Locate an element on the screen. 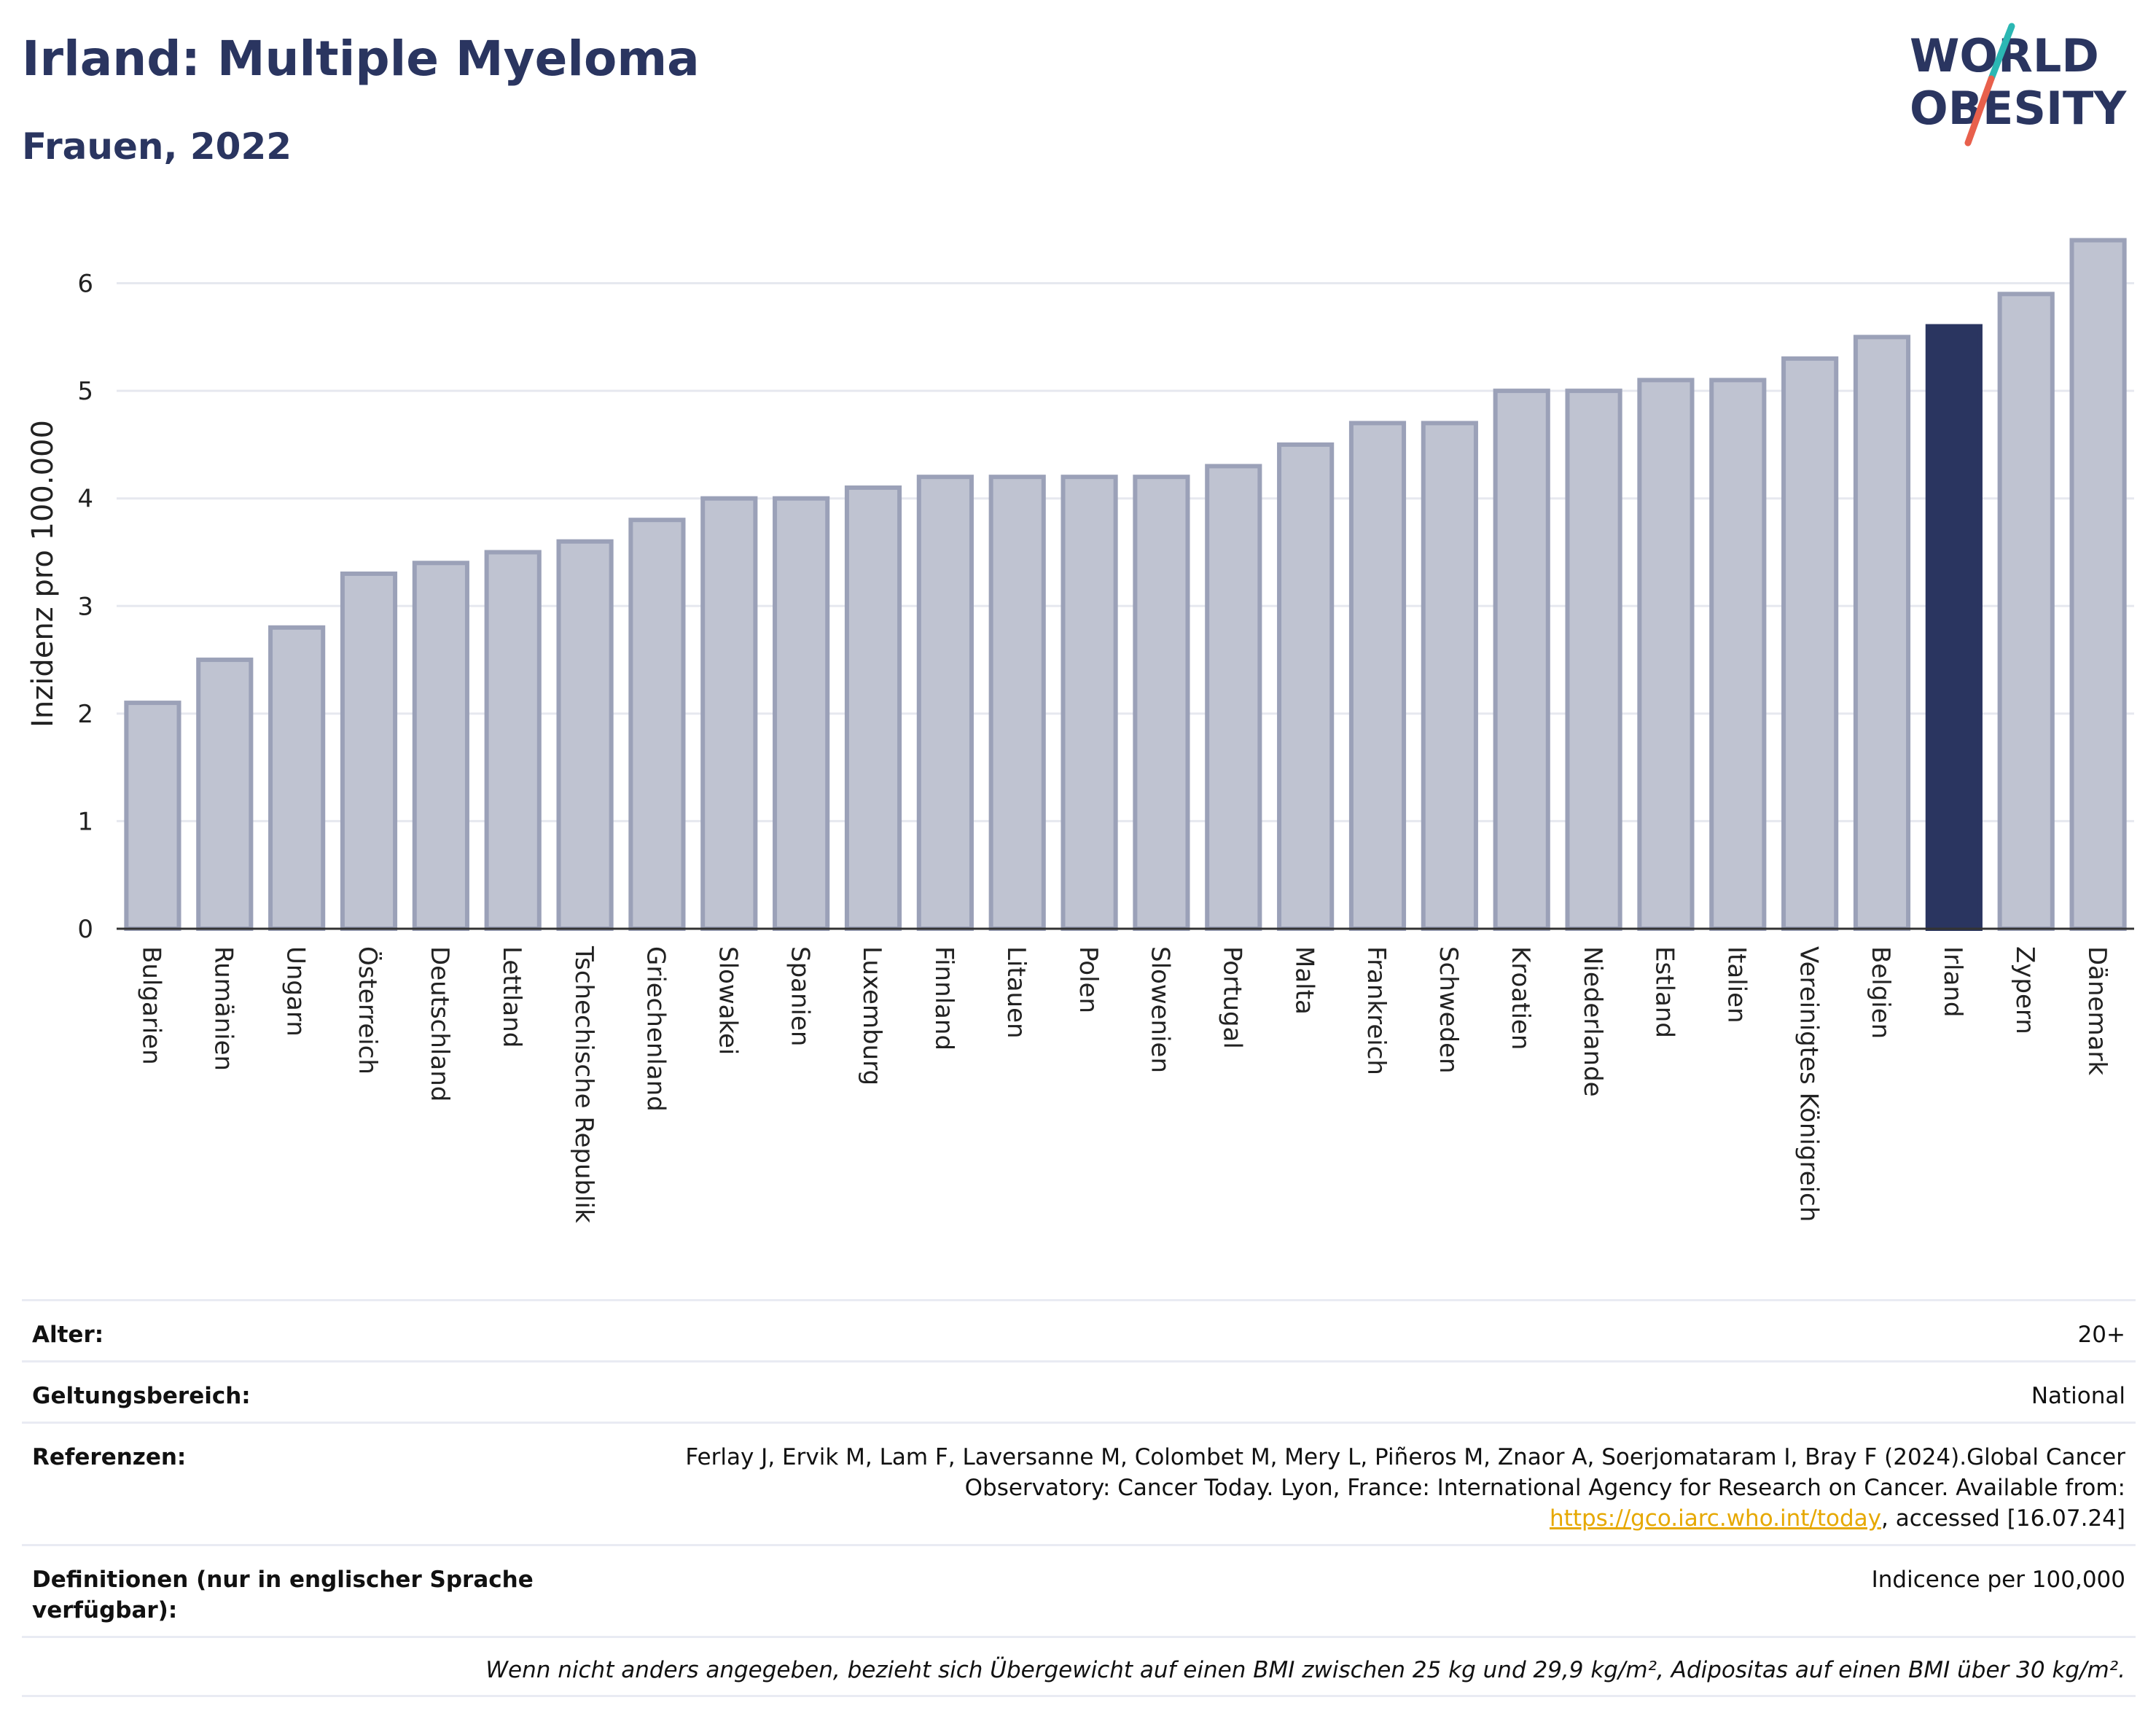  bar-zypern is located at coordinates (2026, 611).